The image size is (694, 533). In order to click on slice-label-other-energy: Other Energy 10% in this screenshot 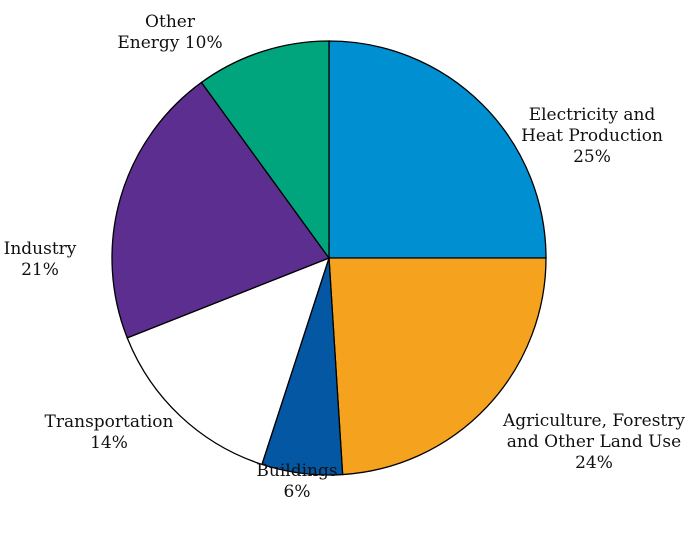, I will do `click(169, 32)`.